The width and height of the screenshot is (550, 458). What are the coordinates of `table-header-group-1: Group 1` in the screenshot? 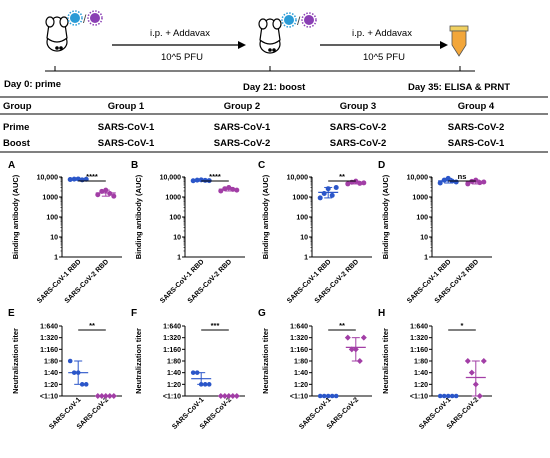 It's located at (126, 106).